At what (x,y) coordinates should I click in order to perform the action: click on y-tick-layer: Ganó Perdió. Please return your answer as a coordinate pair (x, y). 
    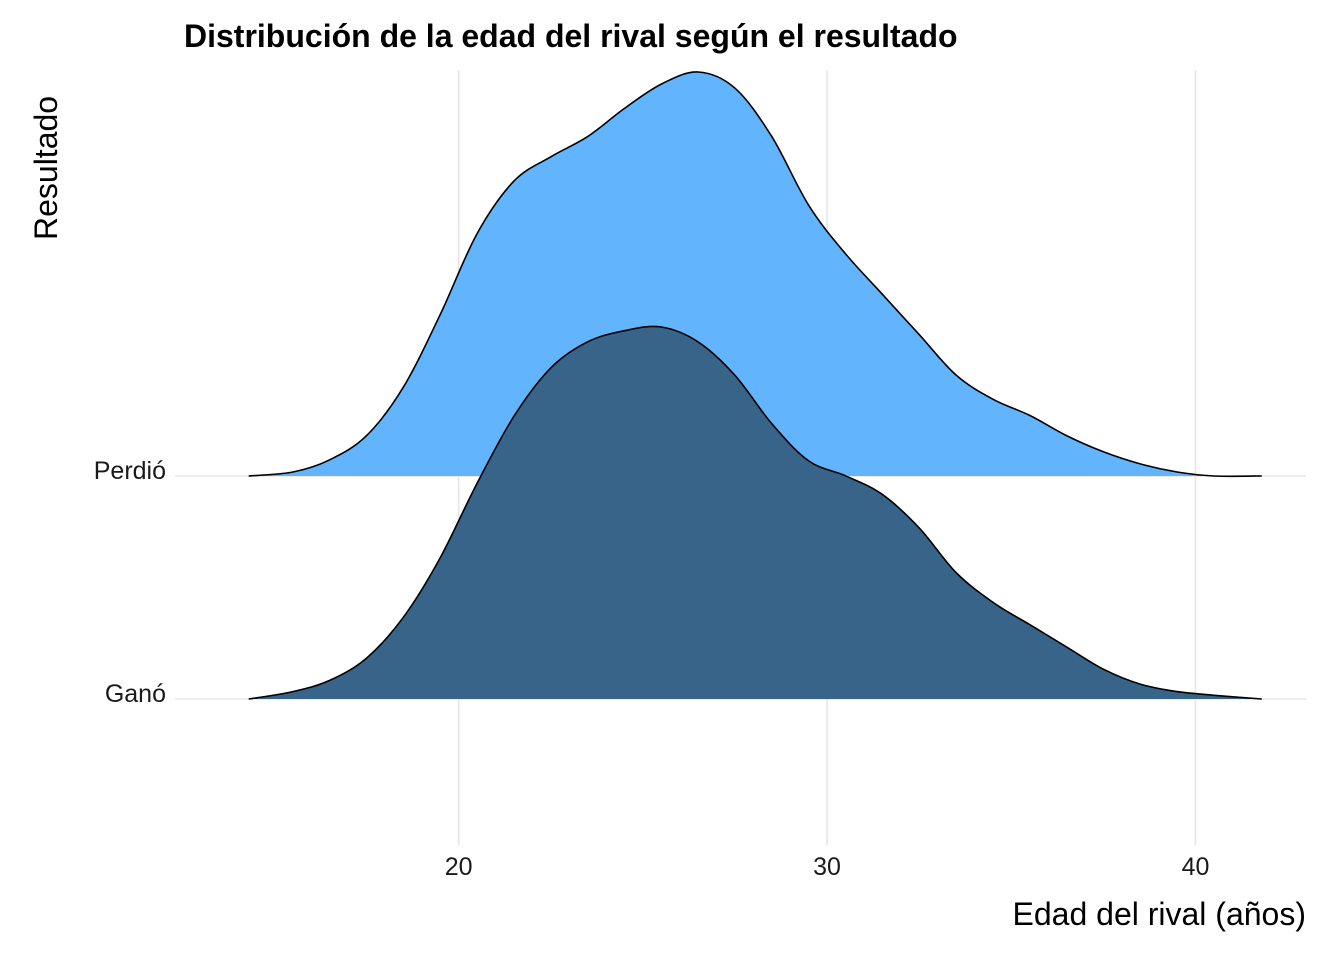
    Looking at the image, I should click on (130, 582).